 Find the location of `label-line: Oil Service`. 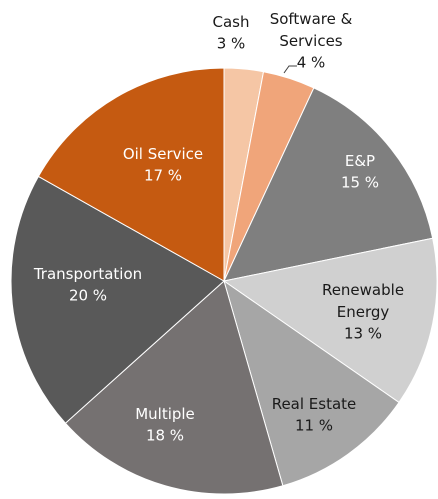

label-line: Oil Service is located at coordinates (163, 154).